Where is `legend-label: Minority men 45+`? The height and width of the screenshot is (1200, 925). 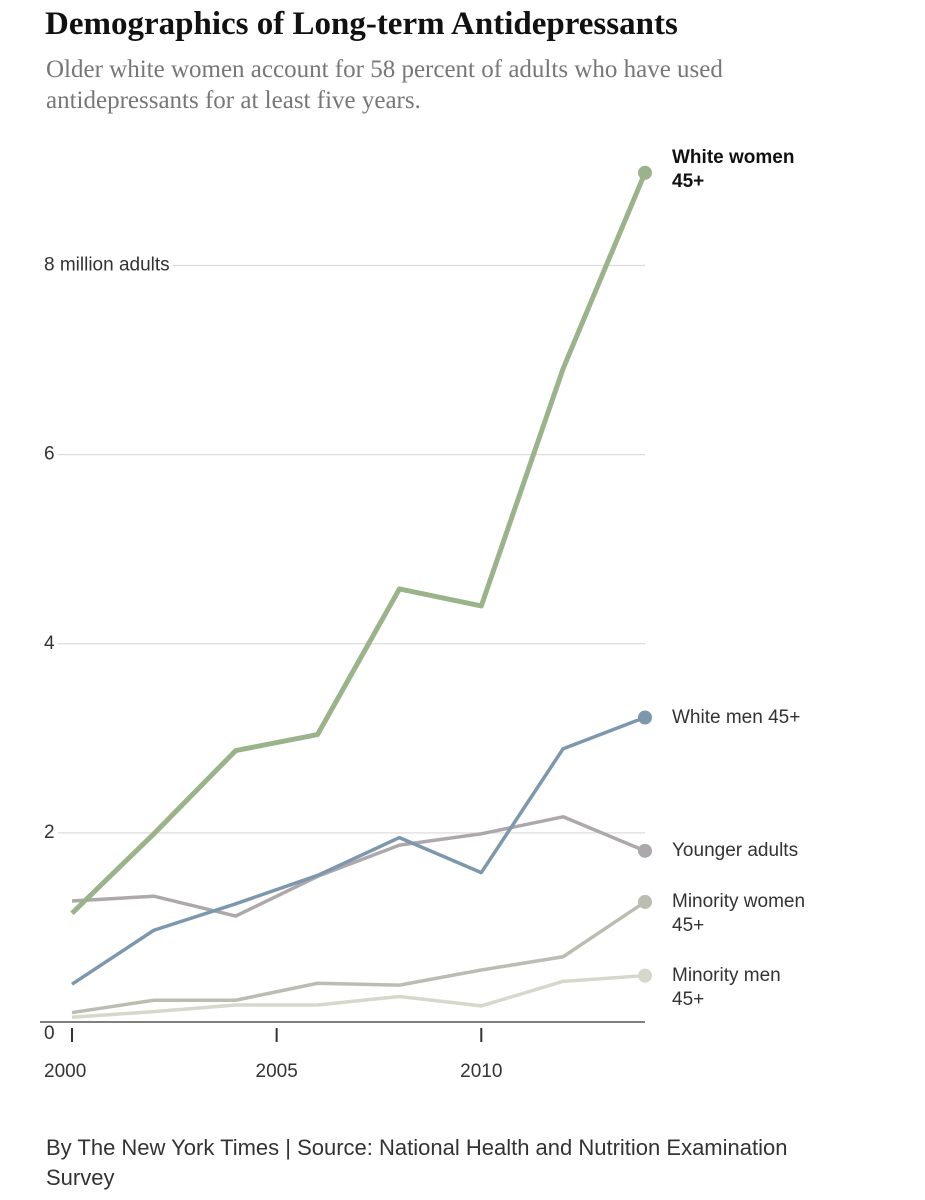 legend-label: Minority men 45+ is located at coordinates (726, 987).